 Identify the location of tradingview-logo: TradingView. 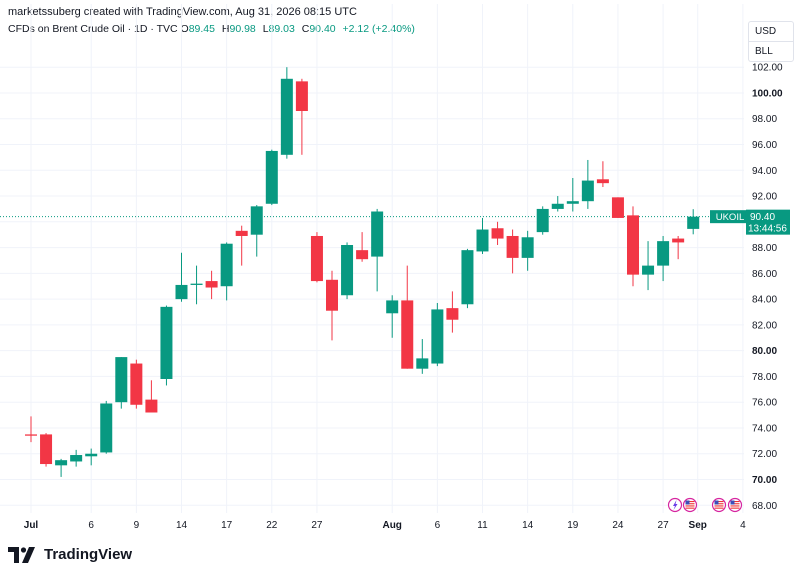
(70, 554).